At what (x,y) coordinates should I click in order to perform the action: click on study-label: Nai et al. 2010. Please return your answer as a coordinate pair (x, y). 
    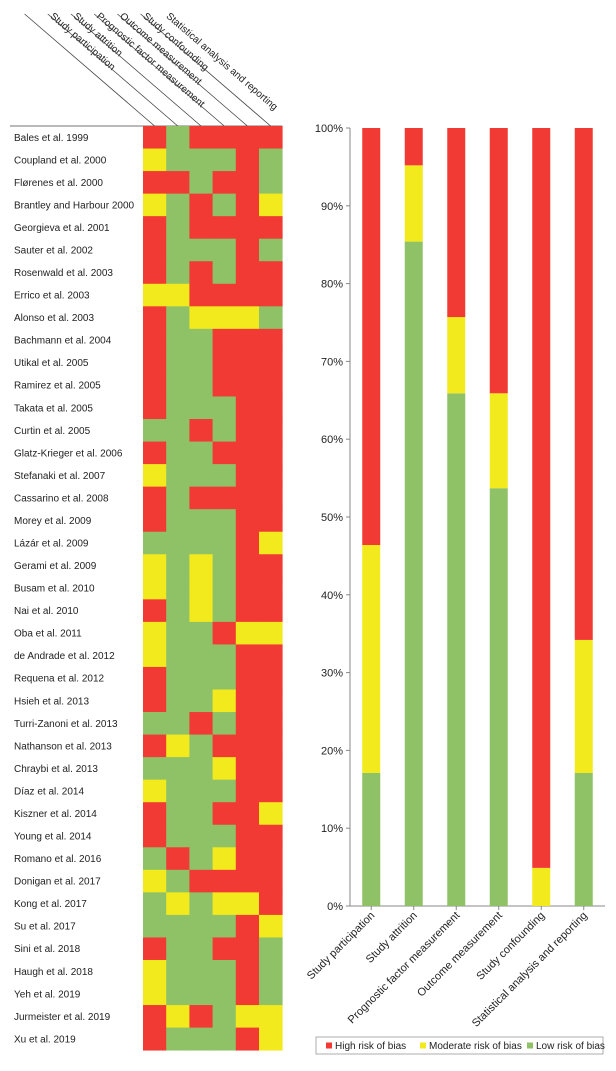
    Looking at the image, I should click on (46, 611).